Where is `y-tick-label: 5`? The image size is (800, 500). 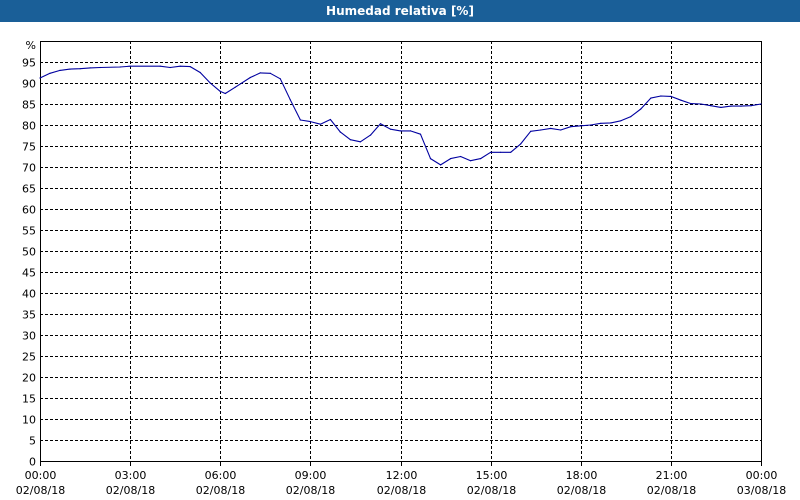
y-tick-label: 5 is located at coordinates (32, 441).